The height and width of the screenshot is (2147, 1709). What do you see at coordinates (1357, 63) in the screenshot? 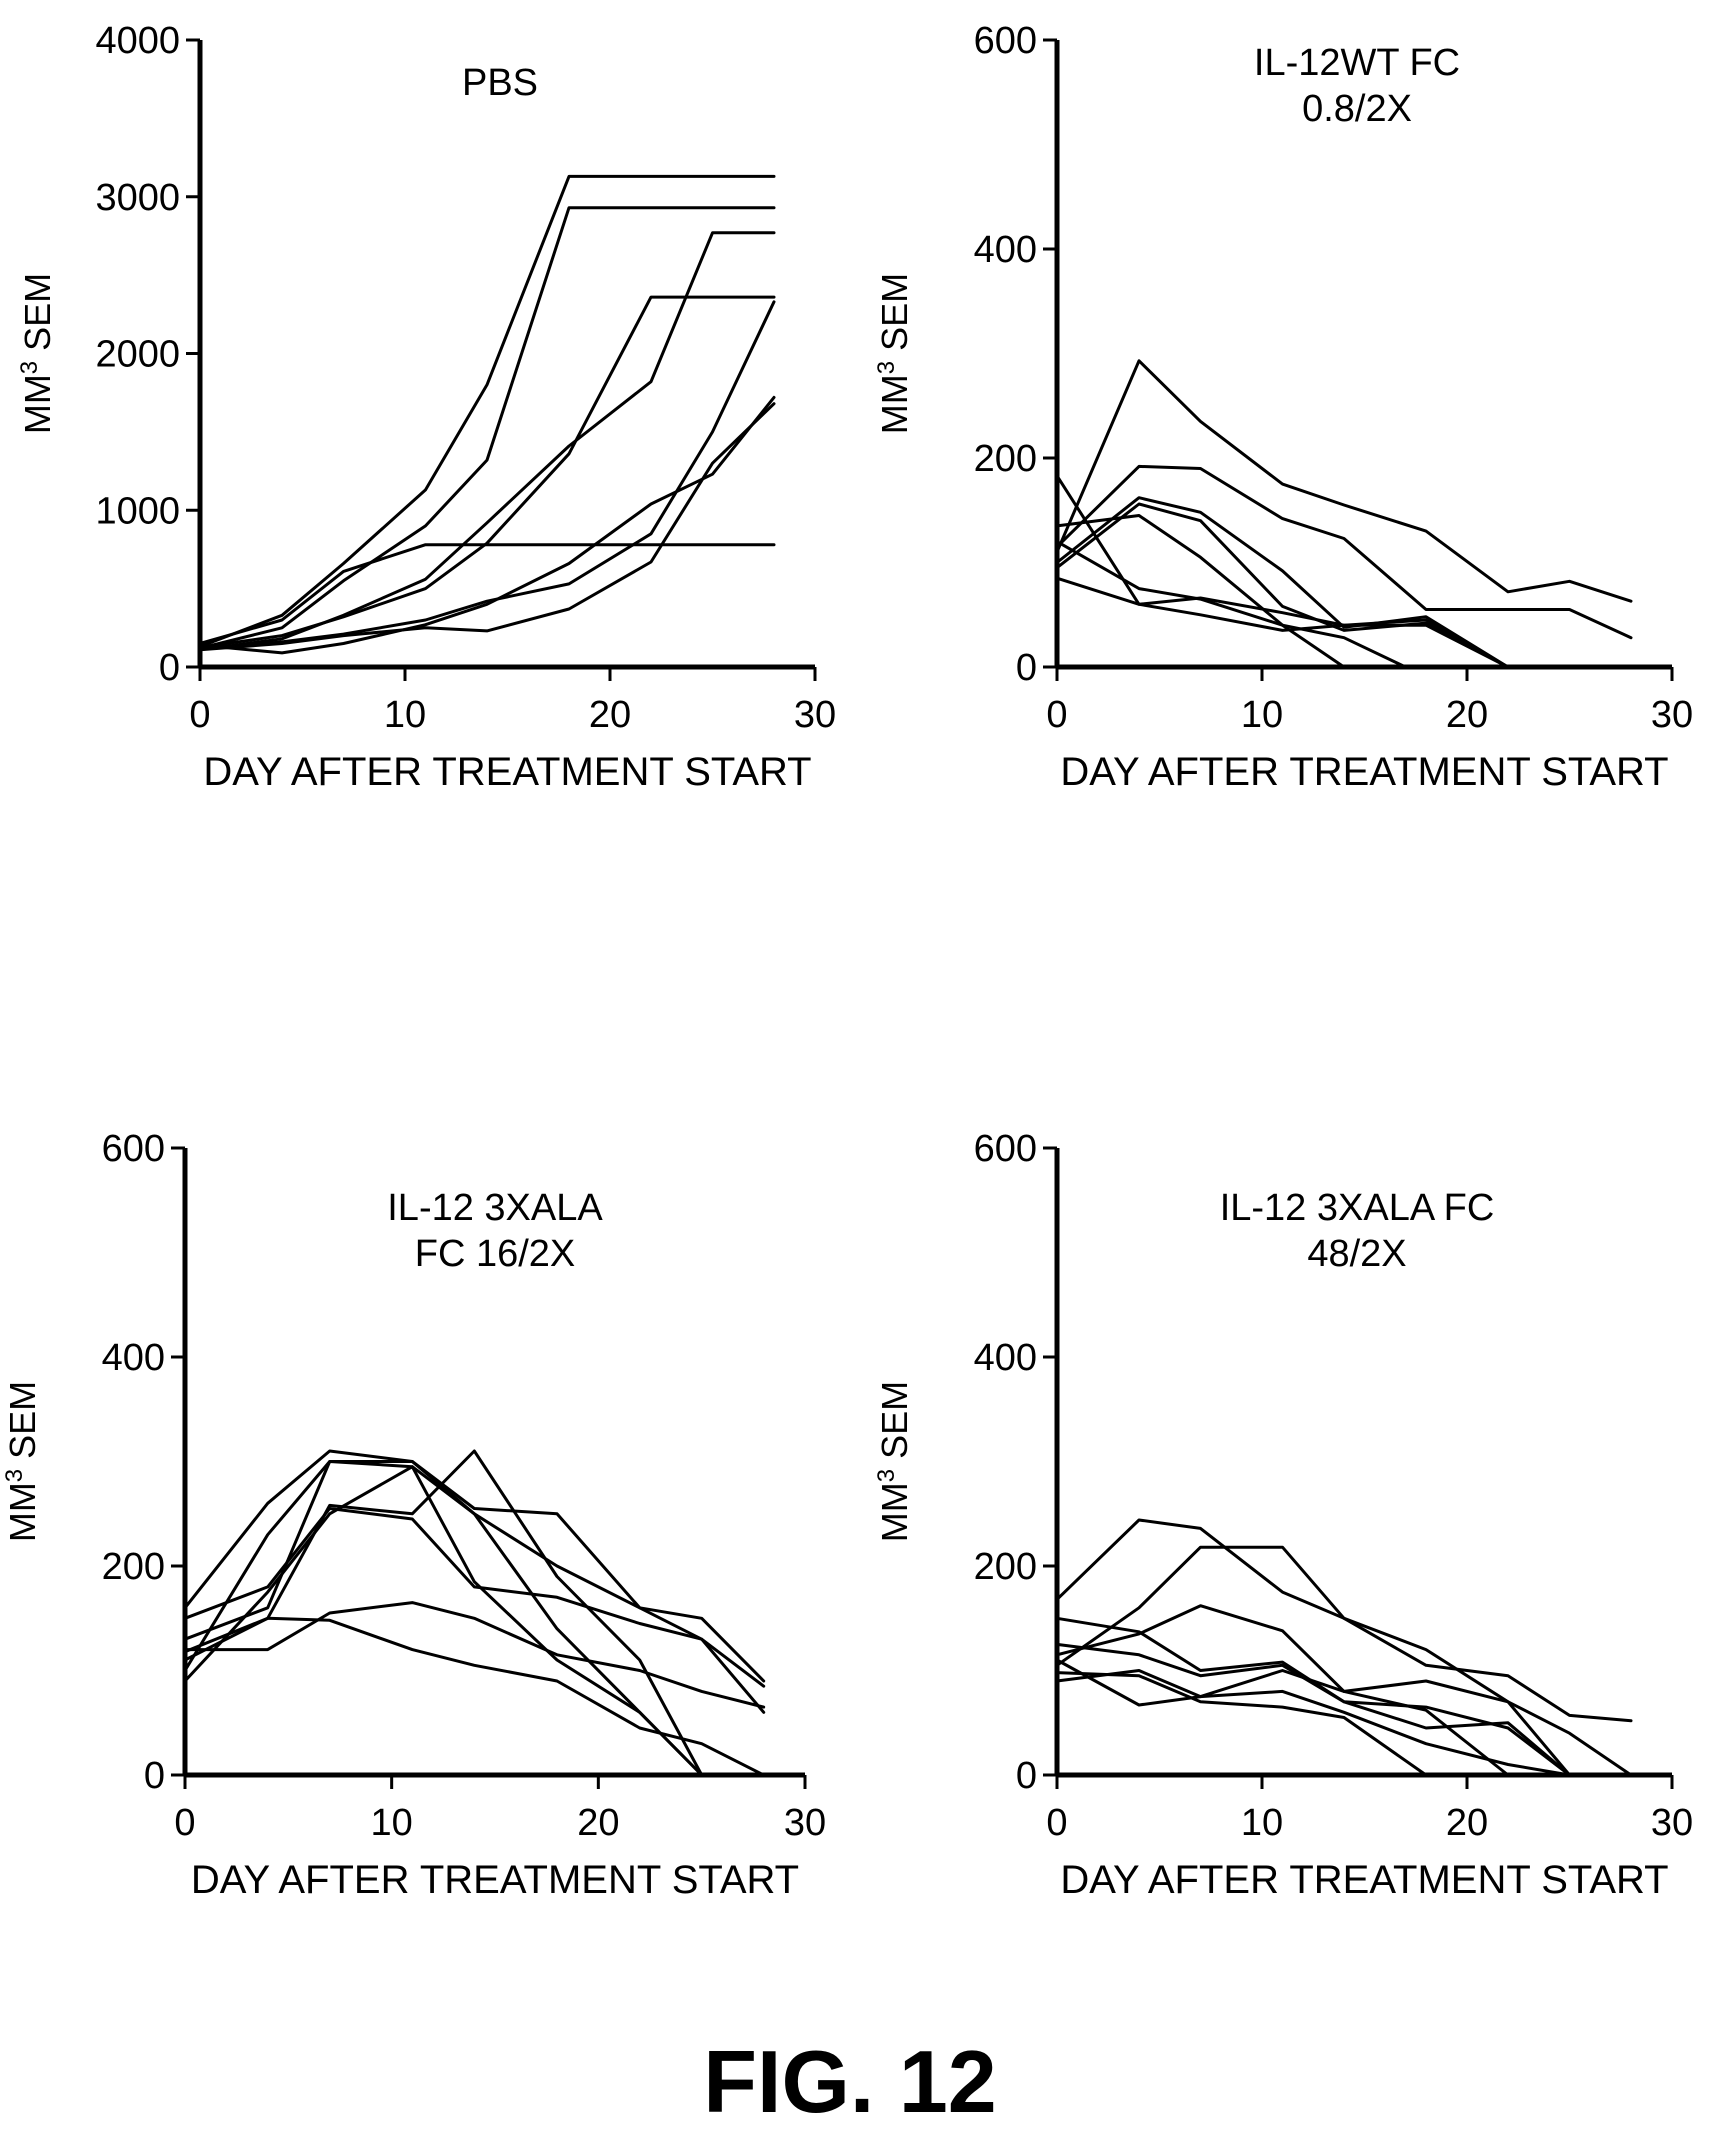
I see `panel-title-line: IL-12WT FC` at bounding box center [1357, 63].